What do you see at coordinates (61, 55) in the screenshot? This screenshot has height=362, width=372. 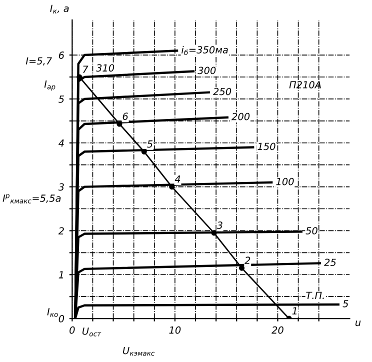 I see `y-tick-label: 6` at bounding box center [61, 55].